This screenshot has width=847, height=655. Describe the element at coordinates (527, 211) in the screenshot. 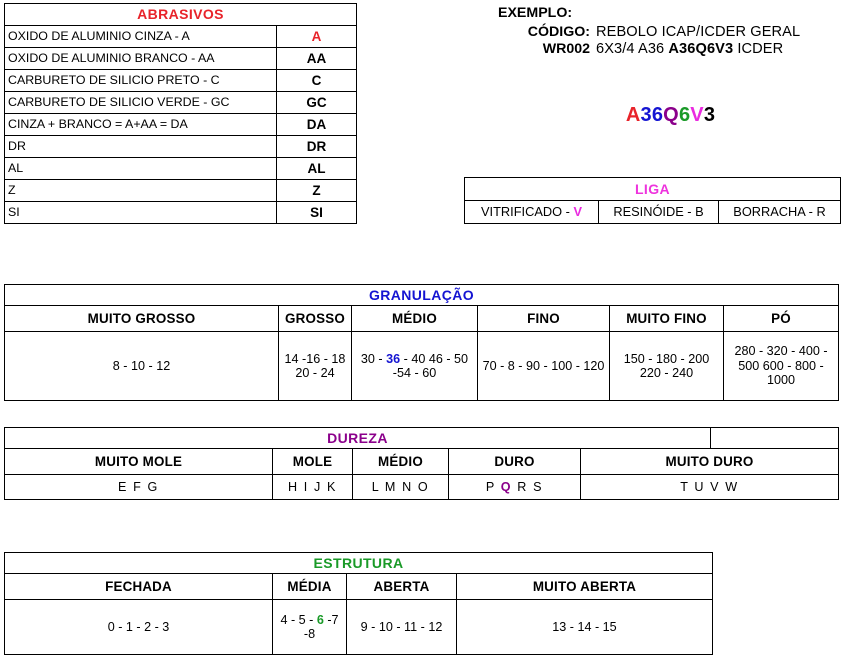

I see `liga-cell-text: VITRIFICADO -` at that location.